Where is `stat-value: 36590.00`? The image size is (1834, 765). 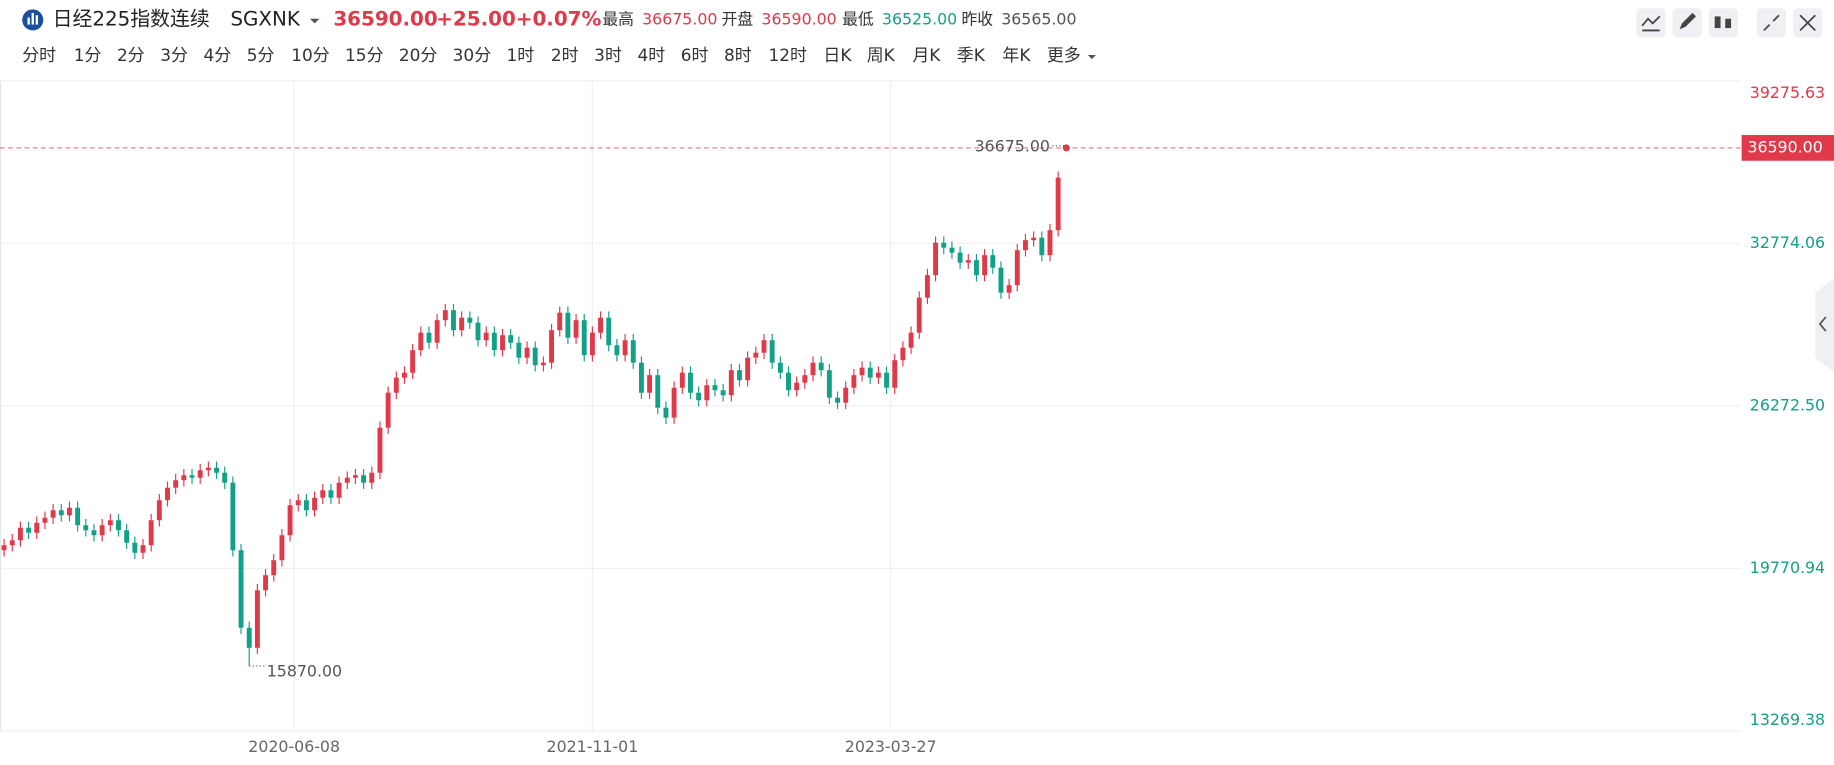
stat-value: 36590.00 is located at coordinates (798, 18).